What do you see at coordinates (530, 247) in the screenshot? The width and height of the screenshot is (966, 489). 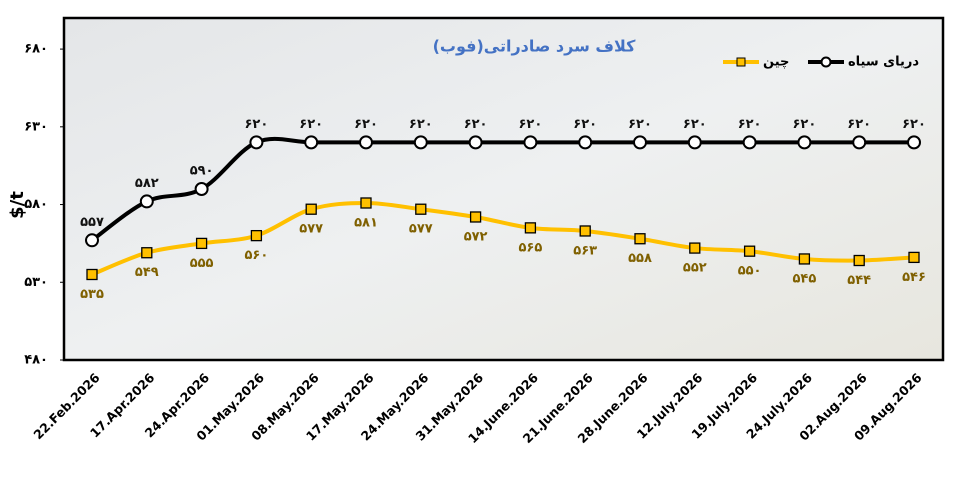 I see `data-label: ۵۶۵` at bounding box center [530, 247].